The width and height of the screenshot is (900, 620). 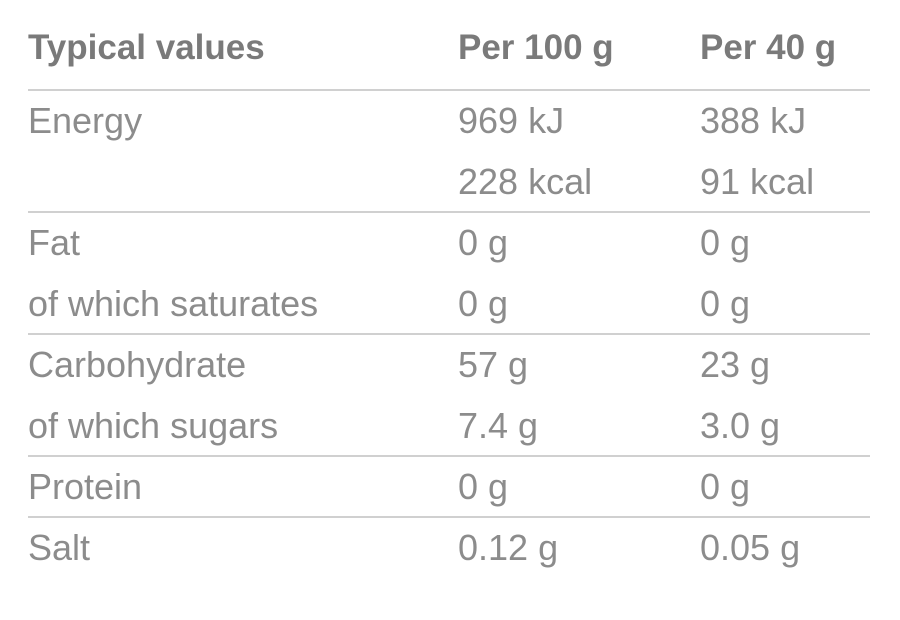 I want to click on row-value: 57 g, so click(x=493, y=364).